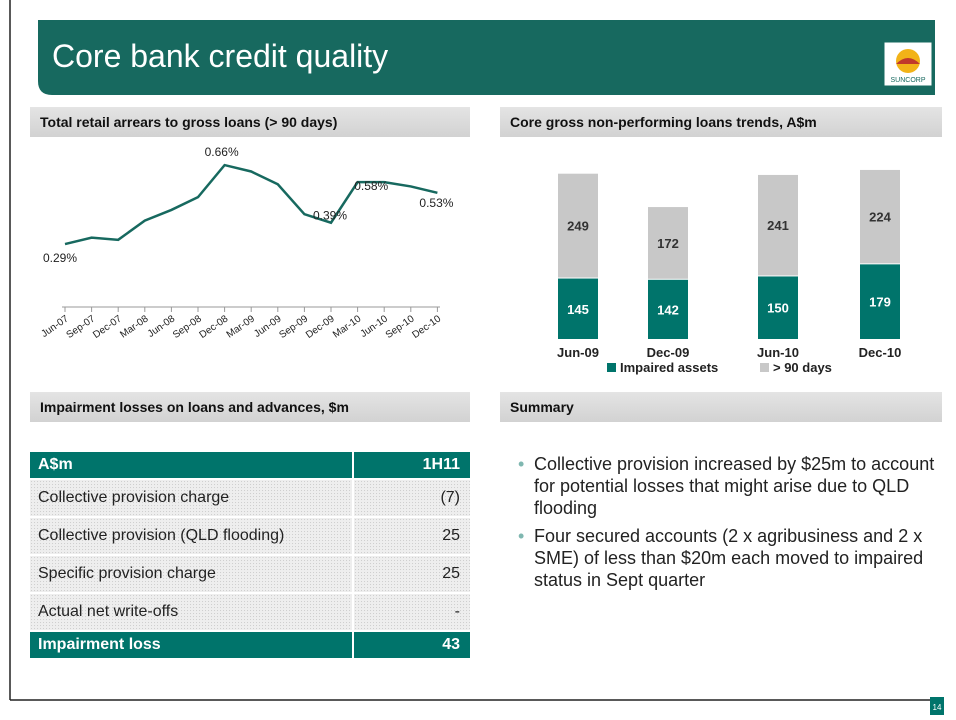 The image size is (956, 720). What do you see at coordinates (127, 573) in the screenshot?
I see `table-cell: Specific provision charge` at bounding box center [127, 573].